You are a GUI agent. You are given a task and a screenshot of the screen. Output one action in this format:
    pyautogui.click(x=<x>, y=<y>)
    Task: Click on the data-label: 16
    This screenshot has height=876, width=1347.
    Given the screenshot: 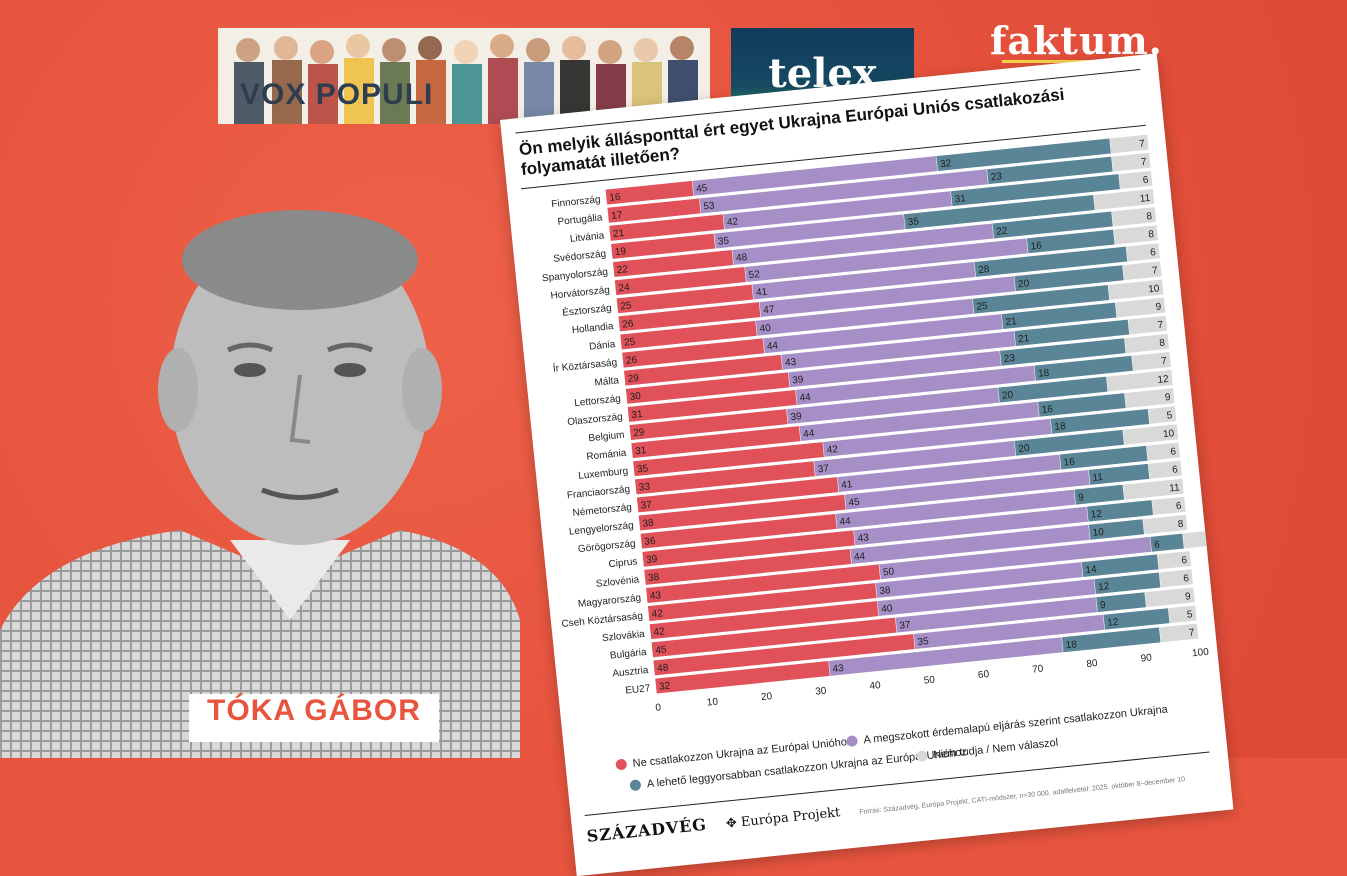 What is the action you would take?
    pyautogui.click(x=1069, y=463)
    